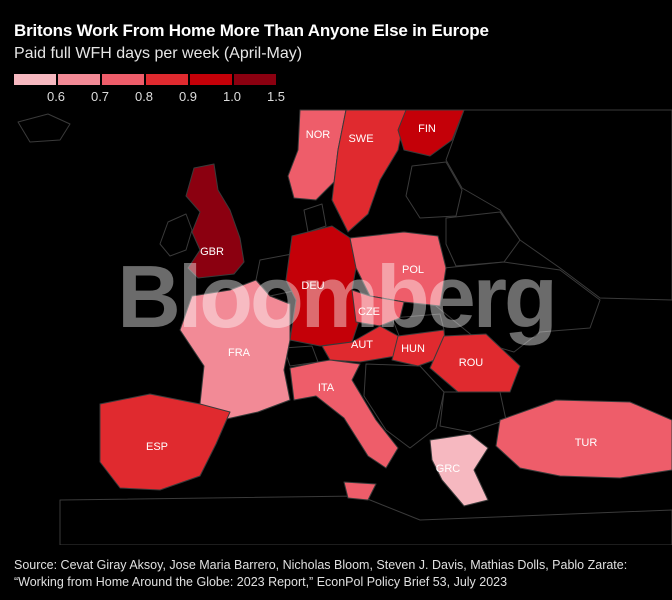 The image size is (672, 600). Describe the element at coordinates (39, 89) in the screenshot. I see `legend-item: 0.6` at that location.